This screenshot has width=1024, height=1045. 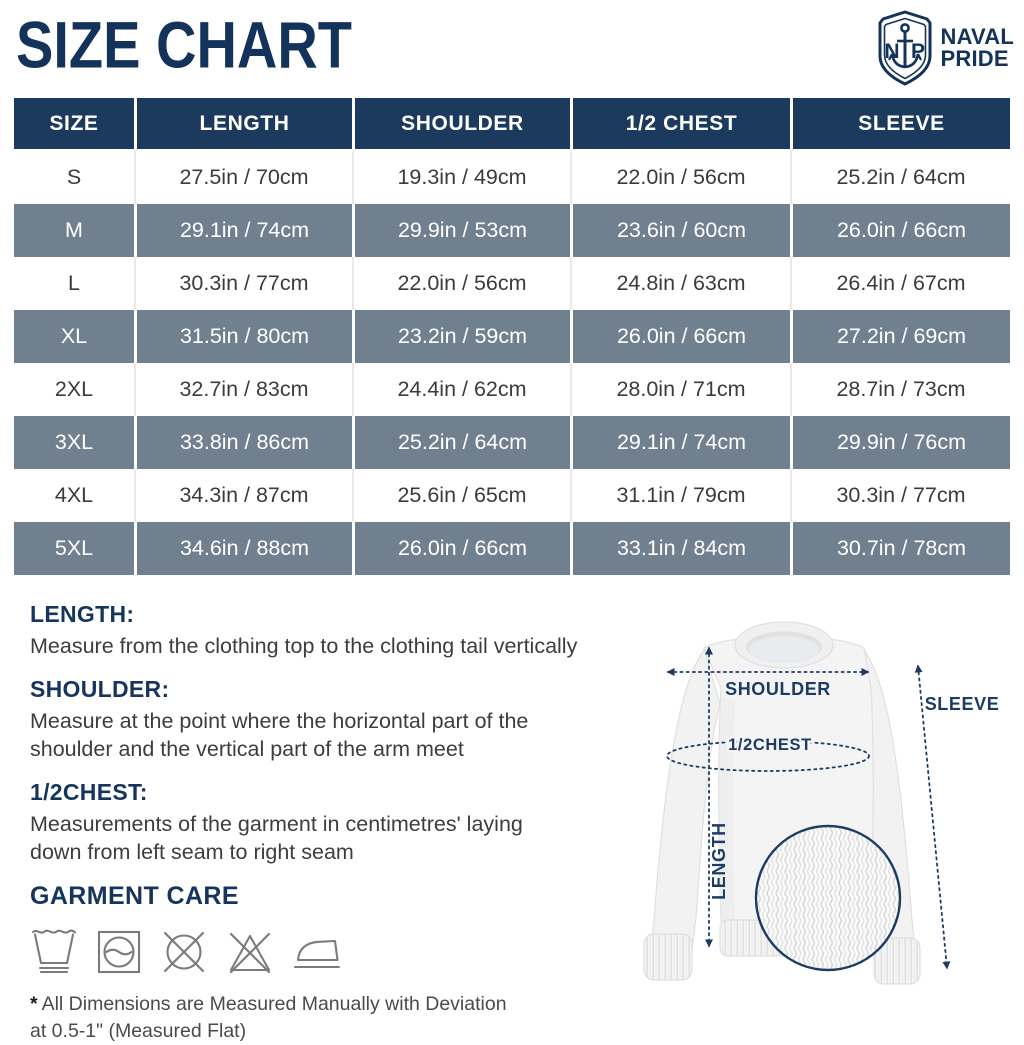 I want to click on value-cell: 23.6in / 60cm, so click(x=680, y=230).